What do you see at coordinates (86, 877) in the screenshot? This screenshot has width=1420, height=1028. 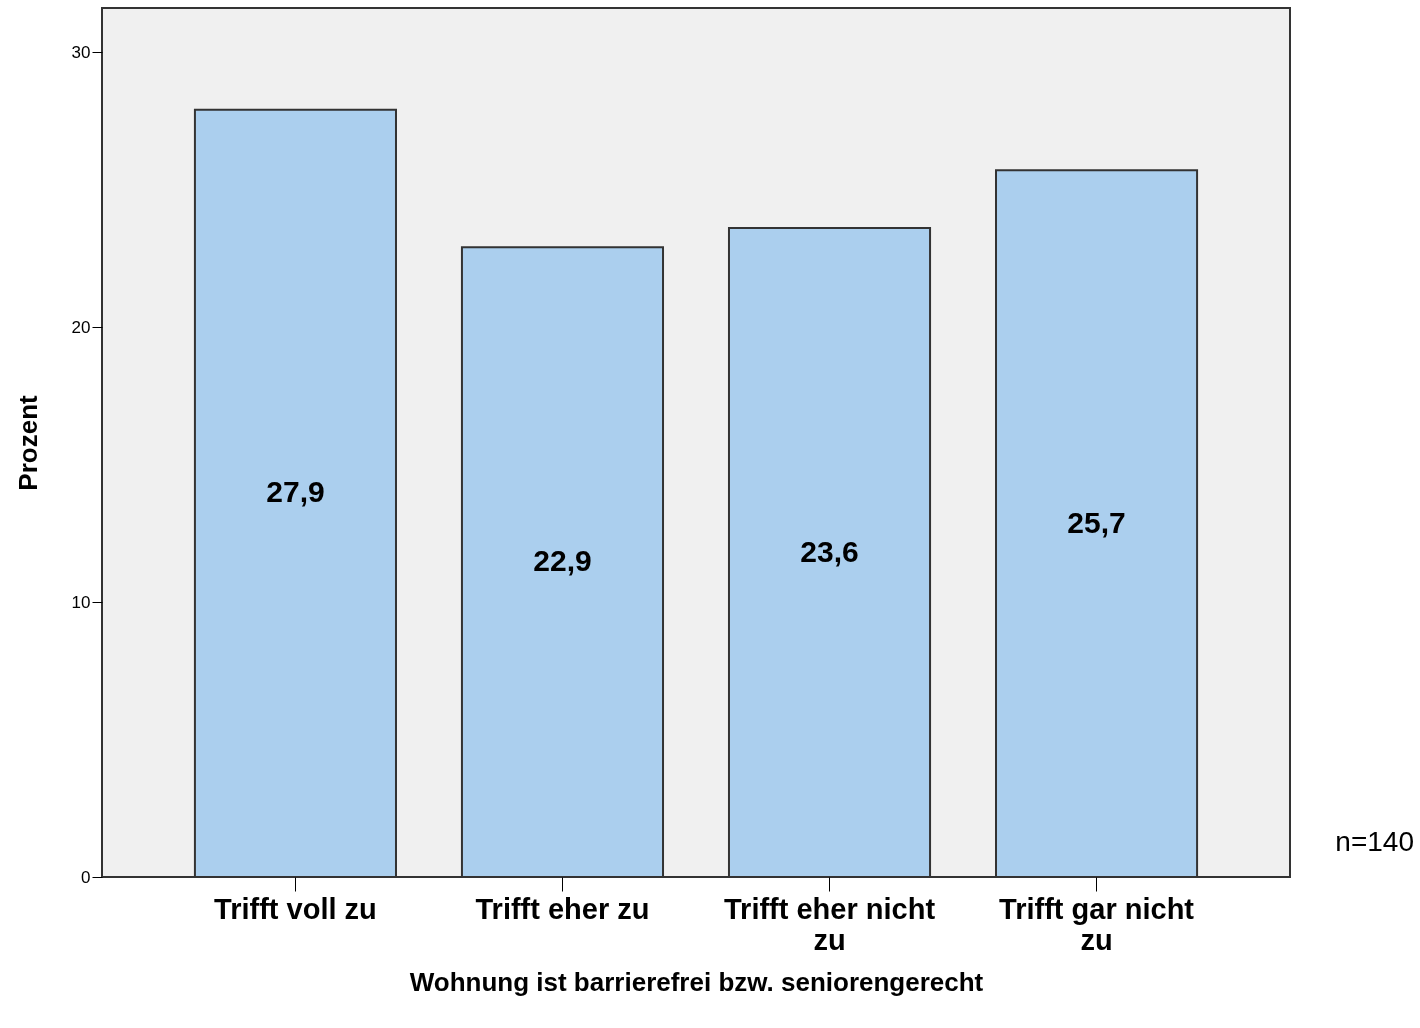 I see `y-tick-label: 0` at bounding box center [86, 877].